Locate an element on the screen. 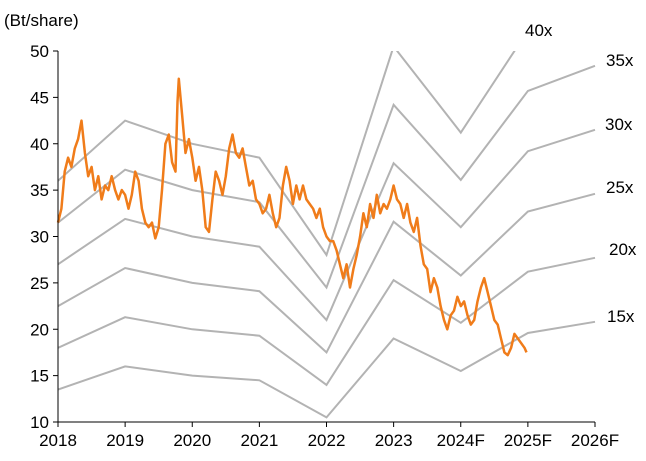 The image size is (646, 461). pe-band-label: 35x is located at coordinates (620, 60).